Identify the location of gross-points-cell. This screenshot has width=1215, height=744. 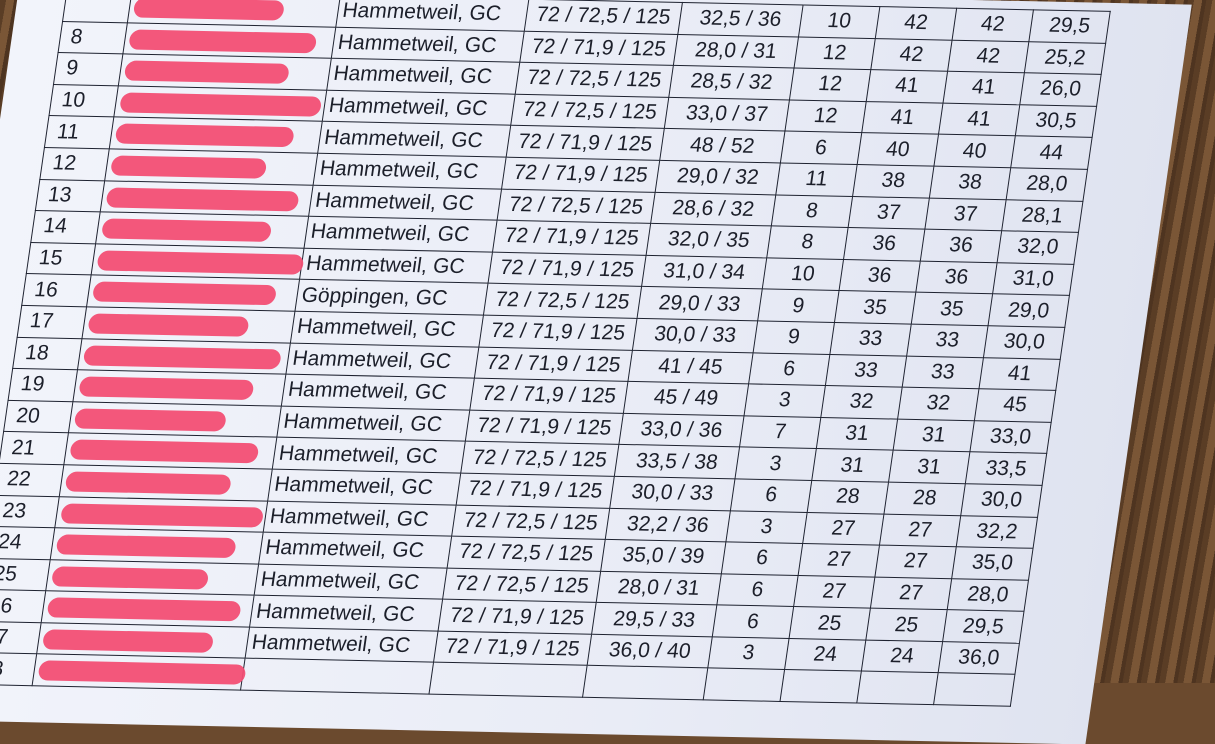
(820, 686).